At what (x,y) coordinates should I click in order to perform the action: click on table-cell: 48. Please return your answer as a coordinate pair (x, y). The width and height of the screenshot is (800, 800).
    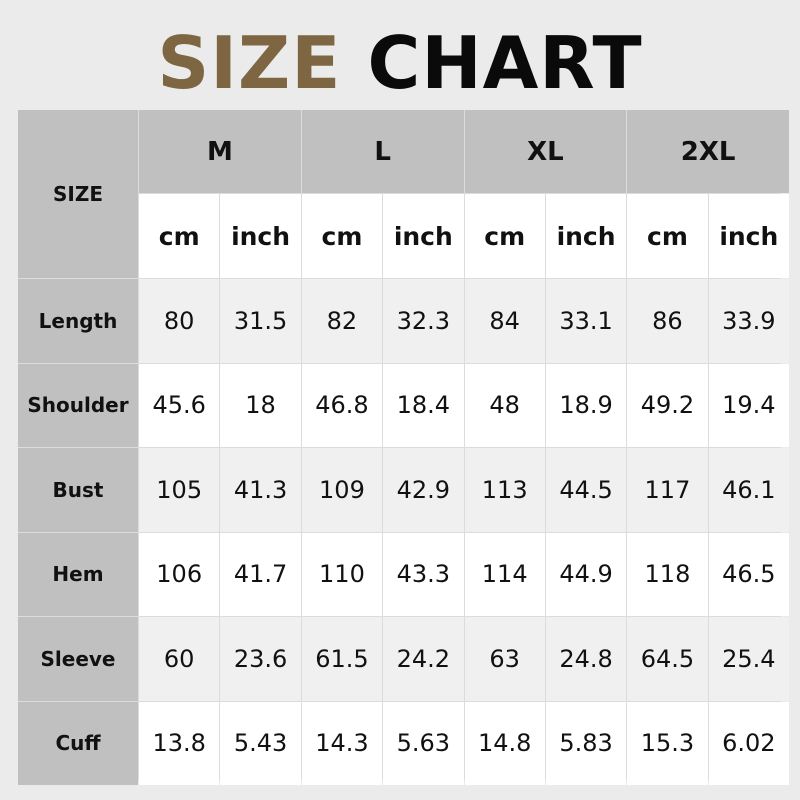
    Looking at the image, I should click on (504, 405).